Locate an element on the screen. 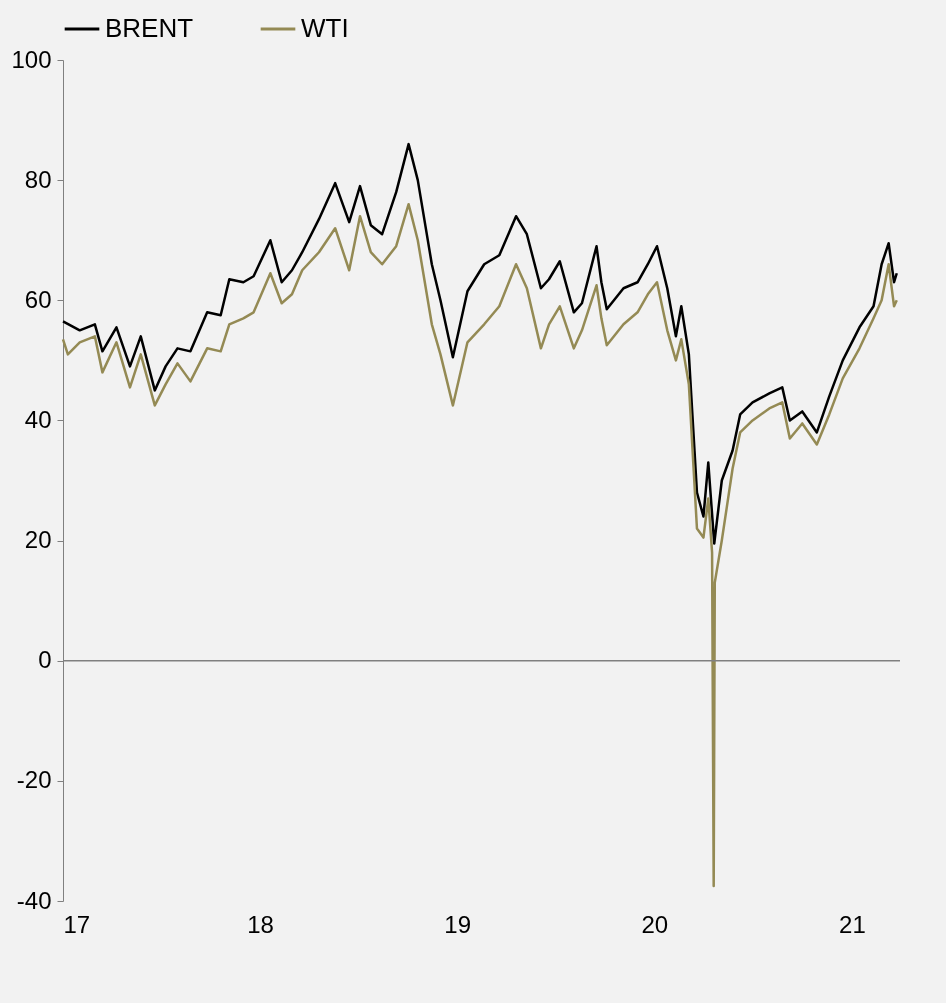 The image size is (946, 1003). legend-label: BRENT is located at coordinates (149, 28).